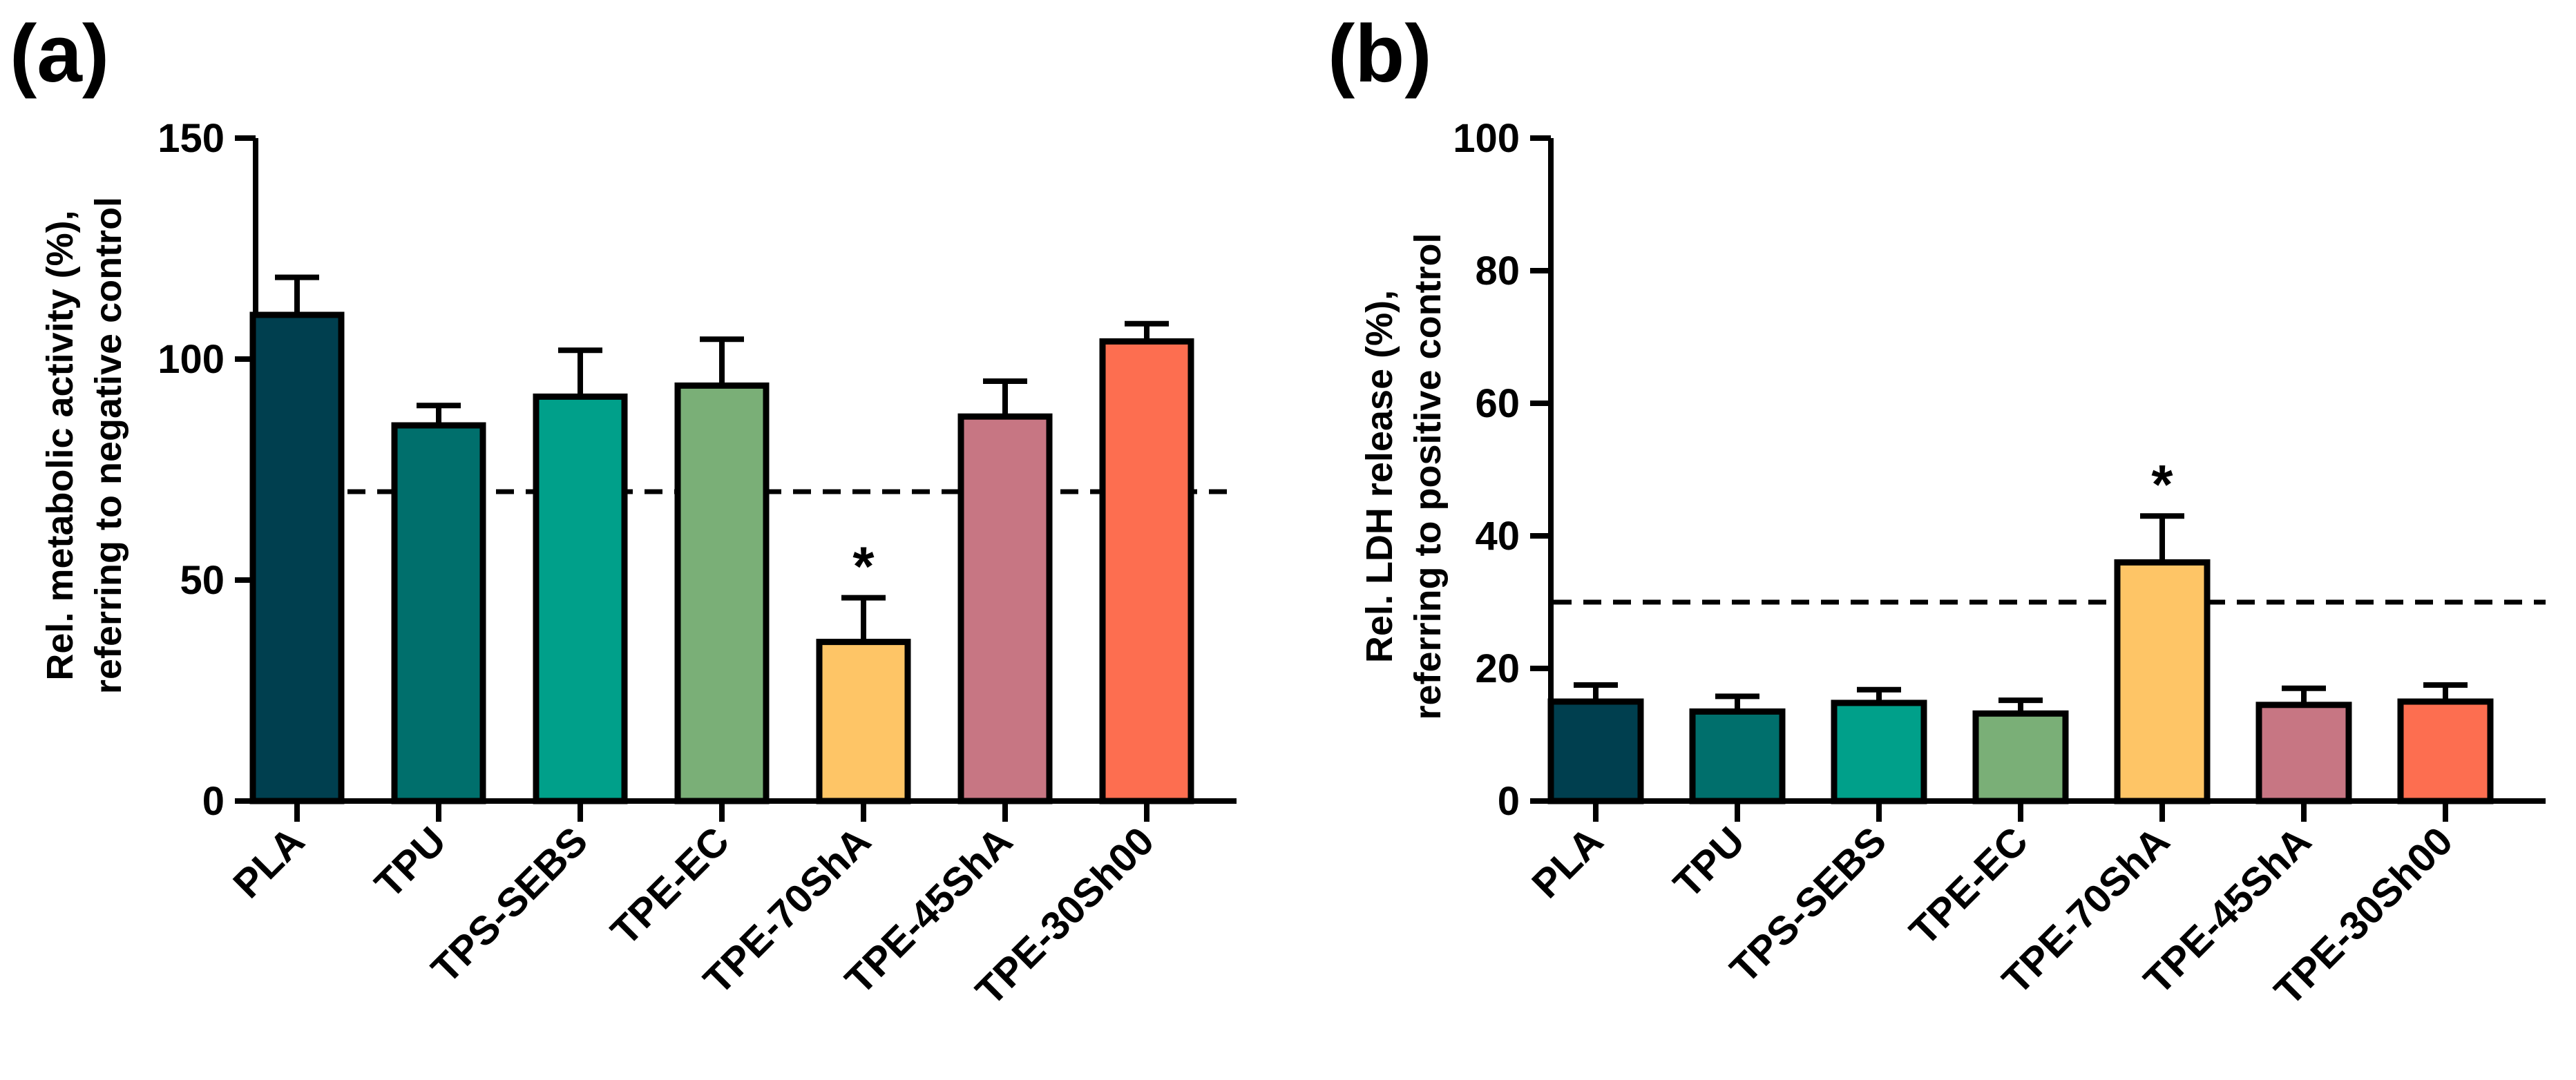 This screenshot has height=1080, width=2576. Describe the element at coordinates (1969, 886) in the screenshot. I see `panel-b-category-label: TPE-EC` at that location.